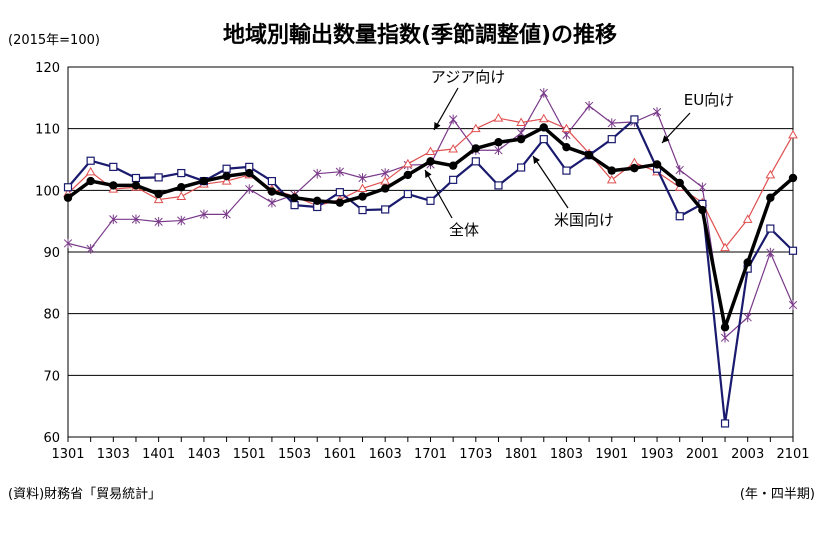  What do you see at coordinates (438, 194) in the screenshot?
I see `annotation-arrow-total` at bounding box center [438, 194].